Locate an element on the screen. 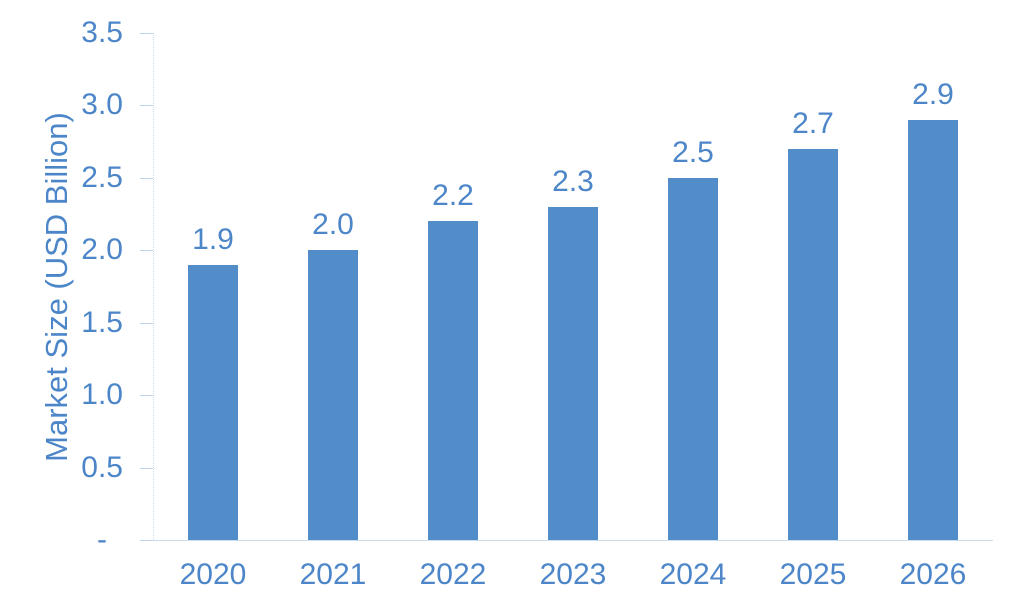  bar-2021 is located at coordinates (333, 395).